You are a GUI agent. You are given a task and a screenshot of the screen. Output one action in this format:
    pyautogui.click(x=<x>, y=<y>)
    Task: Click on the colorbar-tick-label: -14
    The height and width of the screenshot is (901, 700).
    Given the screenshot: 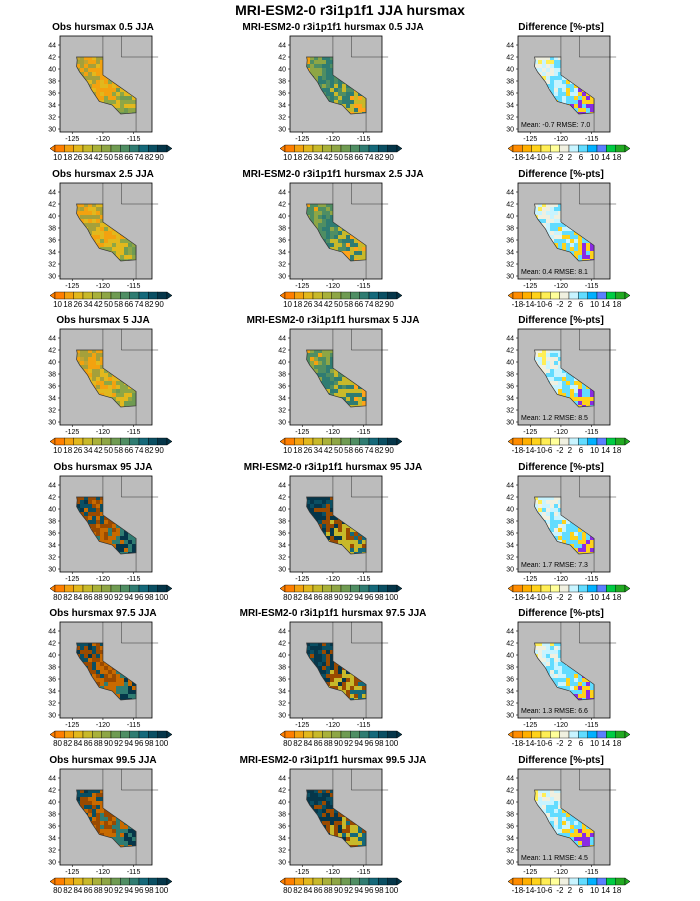 What is the action you would take?
    pyautogui.click(x=529, y=450)
    